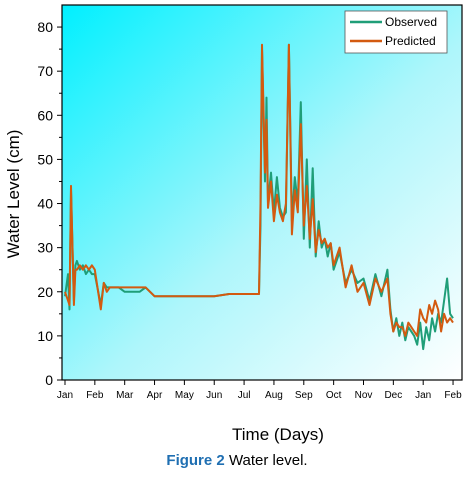  I want to click on x-tick-label-1: Feb, so click(95, 395).